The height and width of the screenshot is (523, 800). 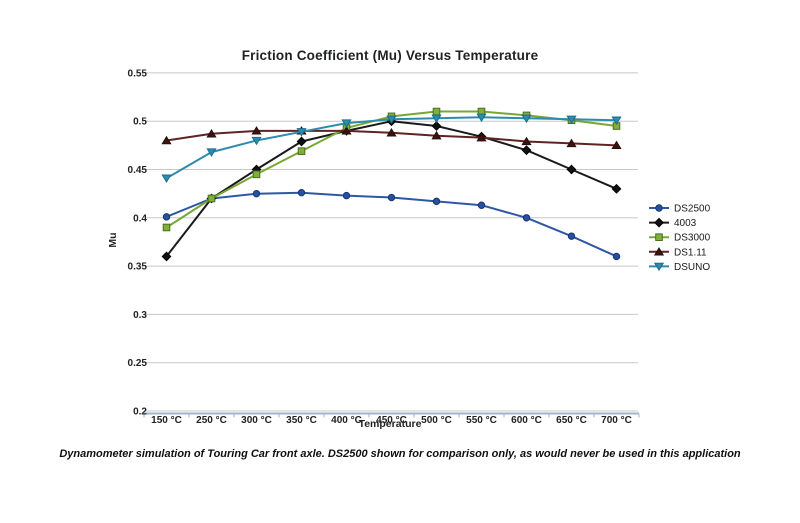 I want to click on series-DS1.11, so click(x=391, y=138).